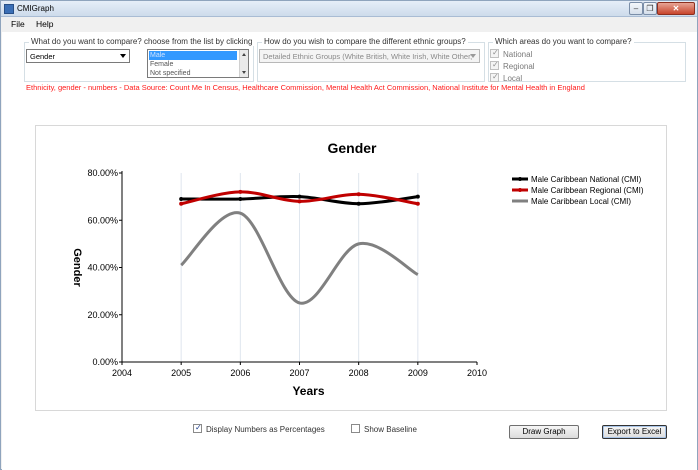 The width and height of the screenshot is (698, 470). Describe the element at coordinates (390, 429) in the screenshot. I see `baseline-label: Show Baseline` at that location.